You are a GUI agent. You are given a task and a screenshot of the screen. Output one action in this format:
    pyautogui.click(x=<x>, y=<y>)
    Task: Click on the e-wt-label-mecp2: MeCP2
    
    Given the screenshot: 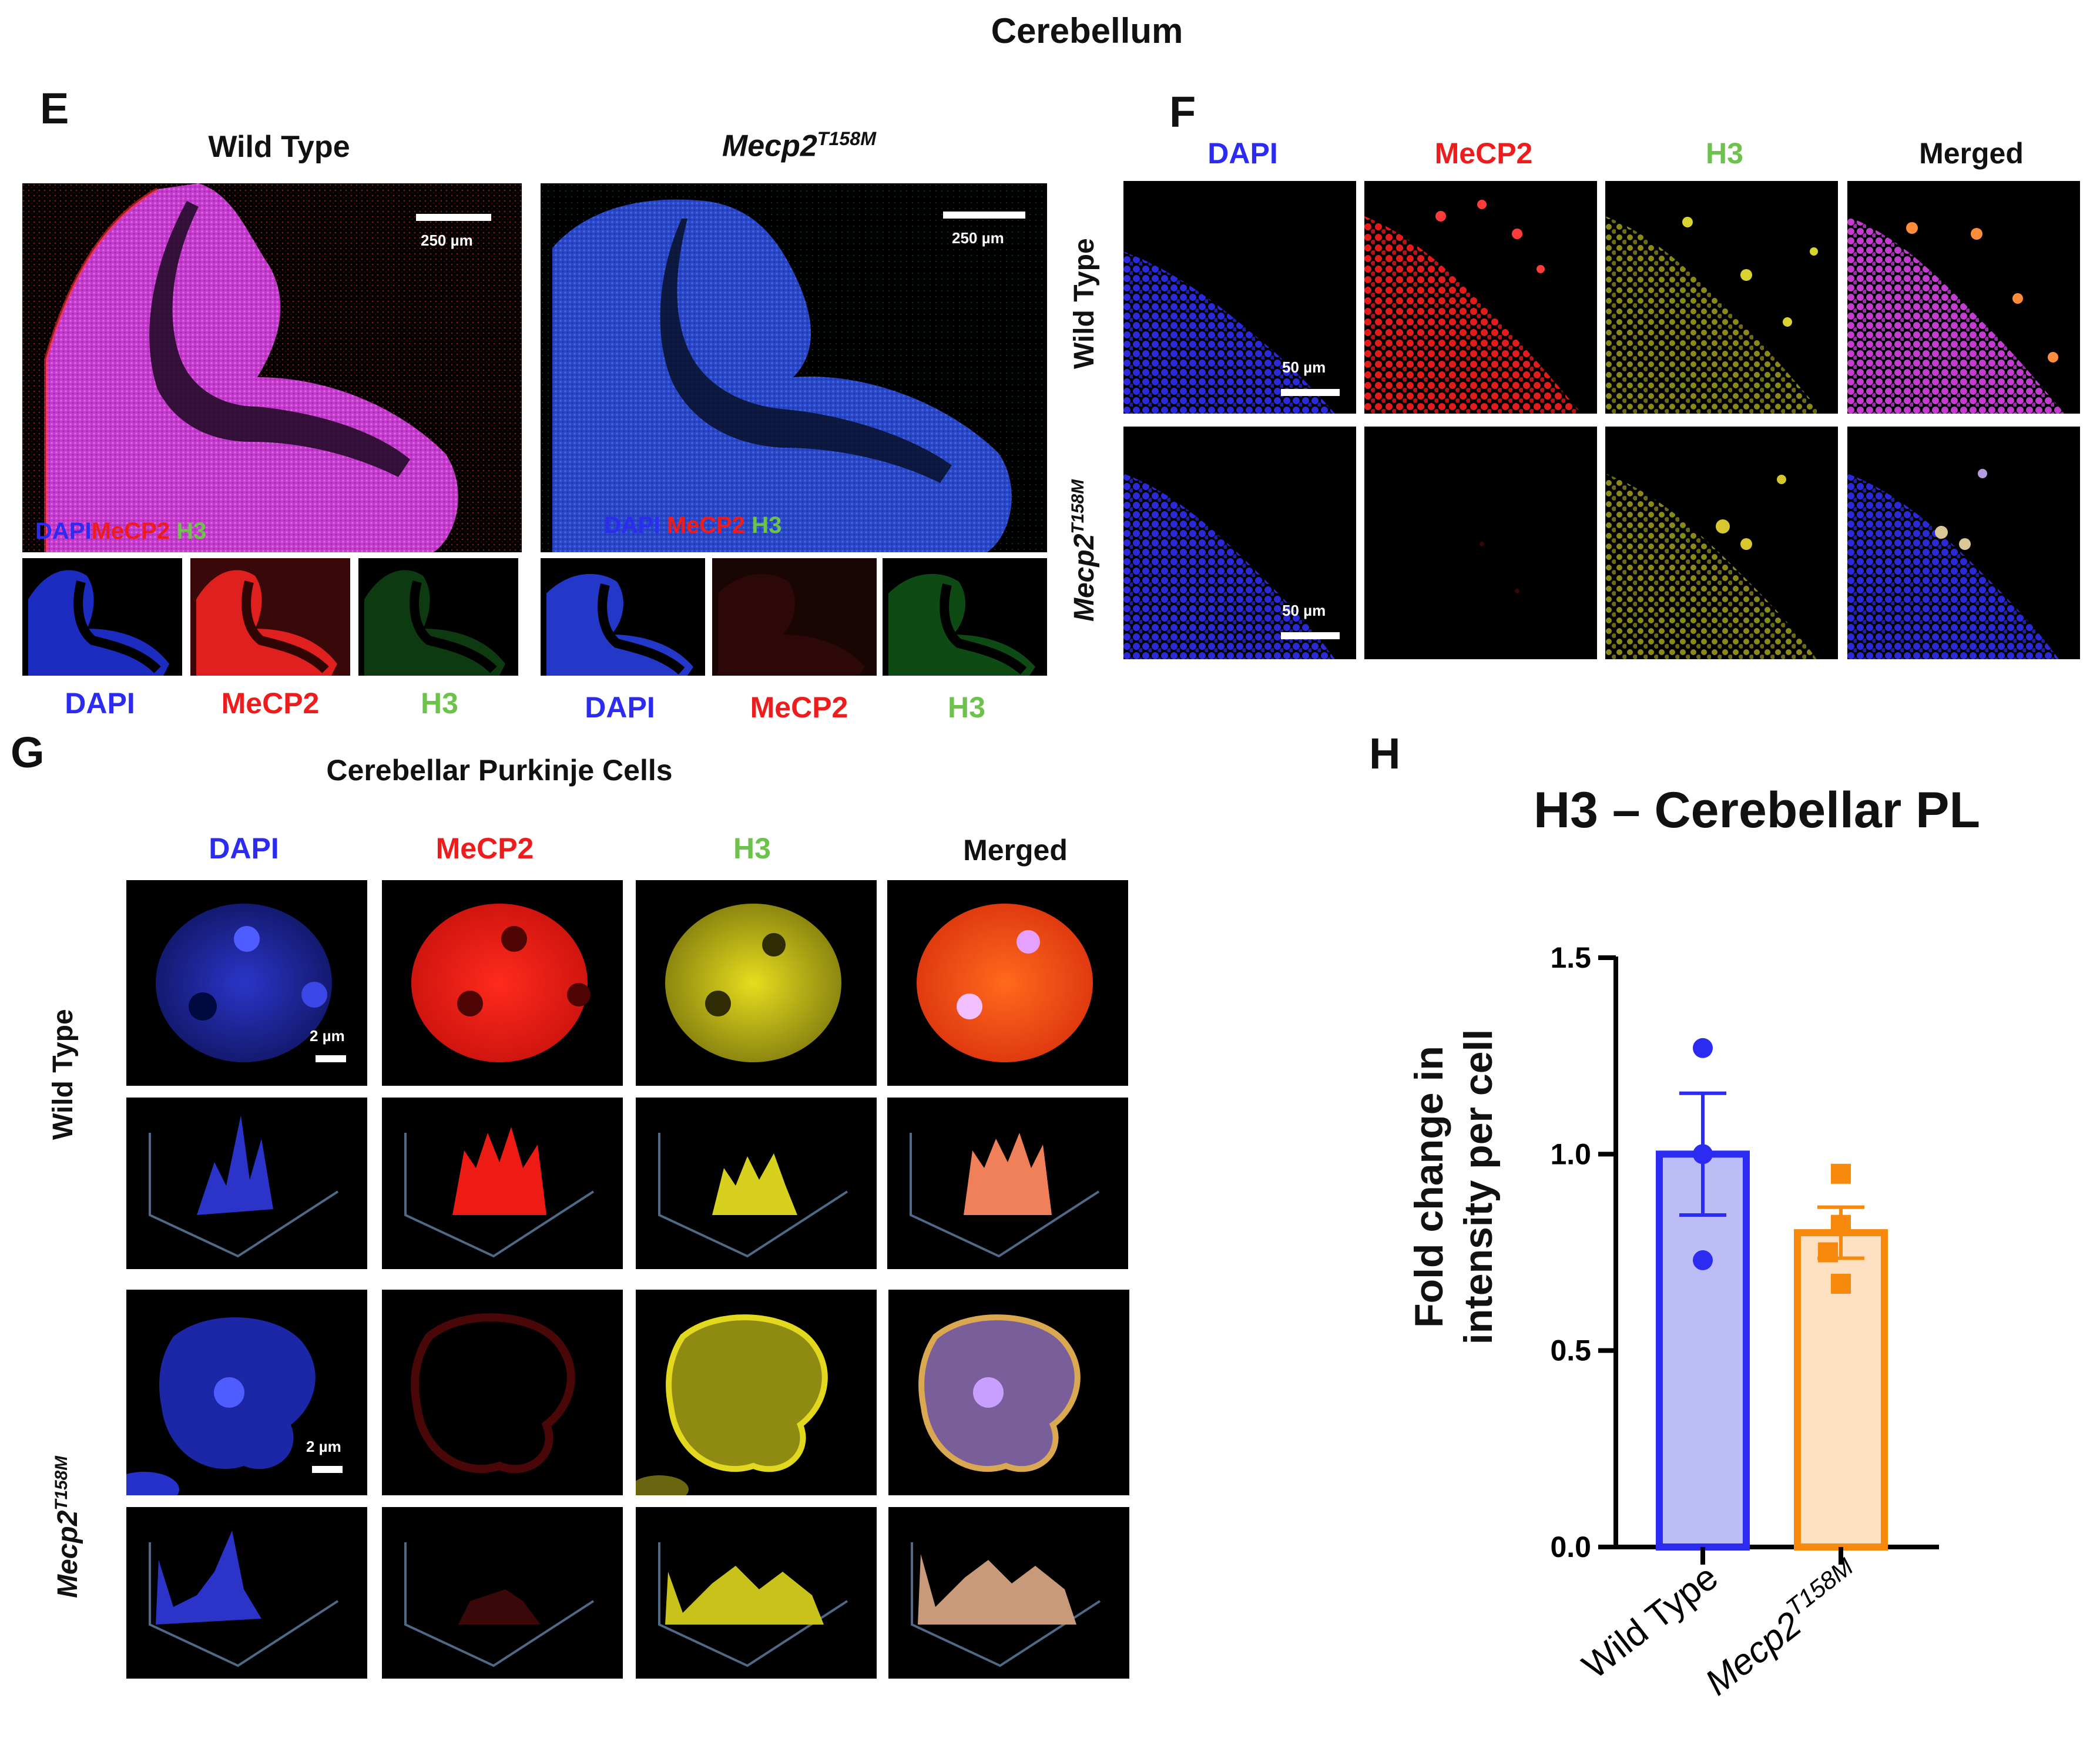 What is the action you would take?
    pyautogui.click(x=270, y=703)
    